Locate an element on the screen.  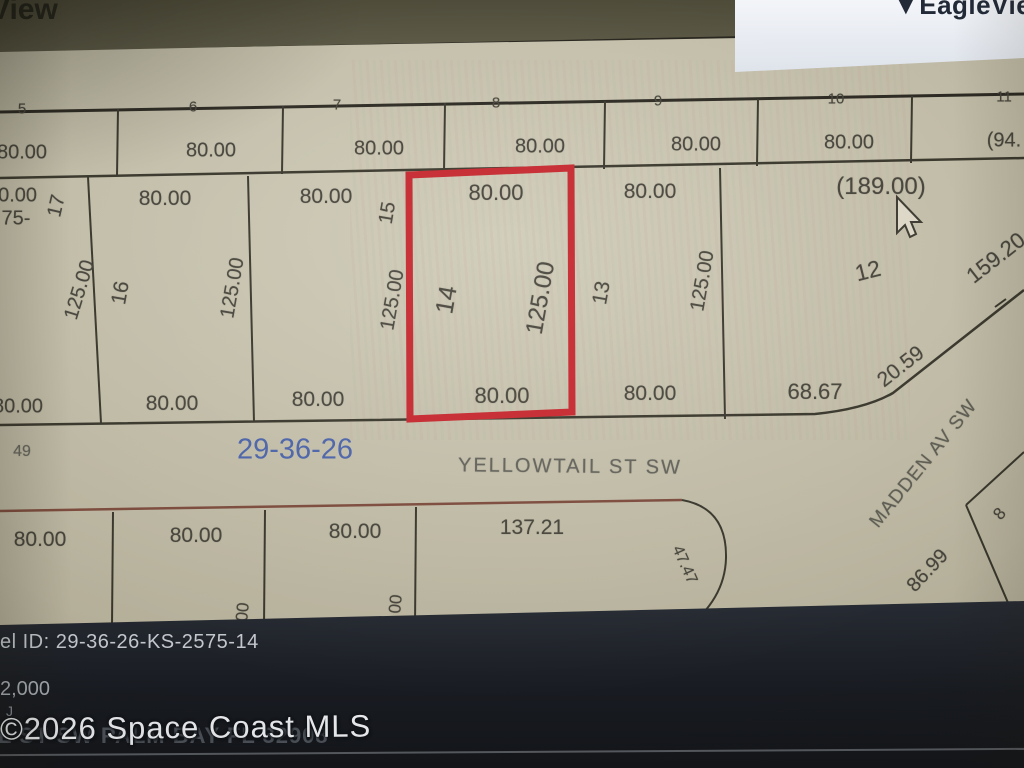
lot-14-width-top: 80.00 is located at coordinates (496, 192).